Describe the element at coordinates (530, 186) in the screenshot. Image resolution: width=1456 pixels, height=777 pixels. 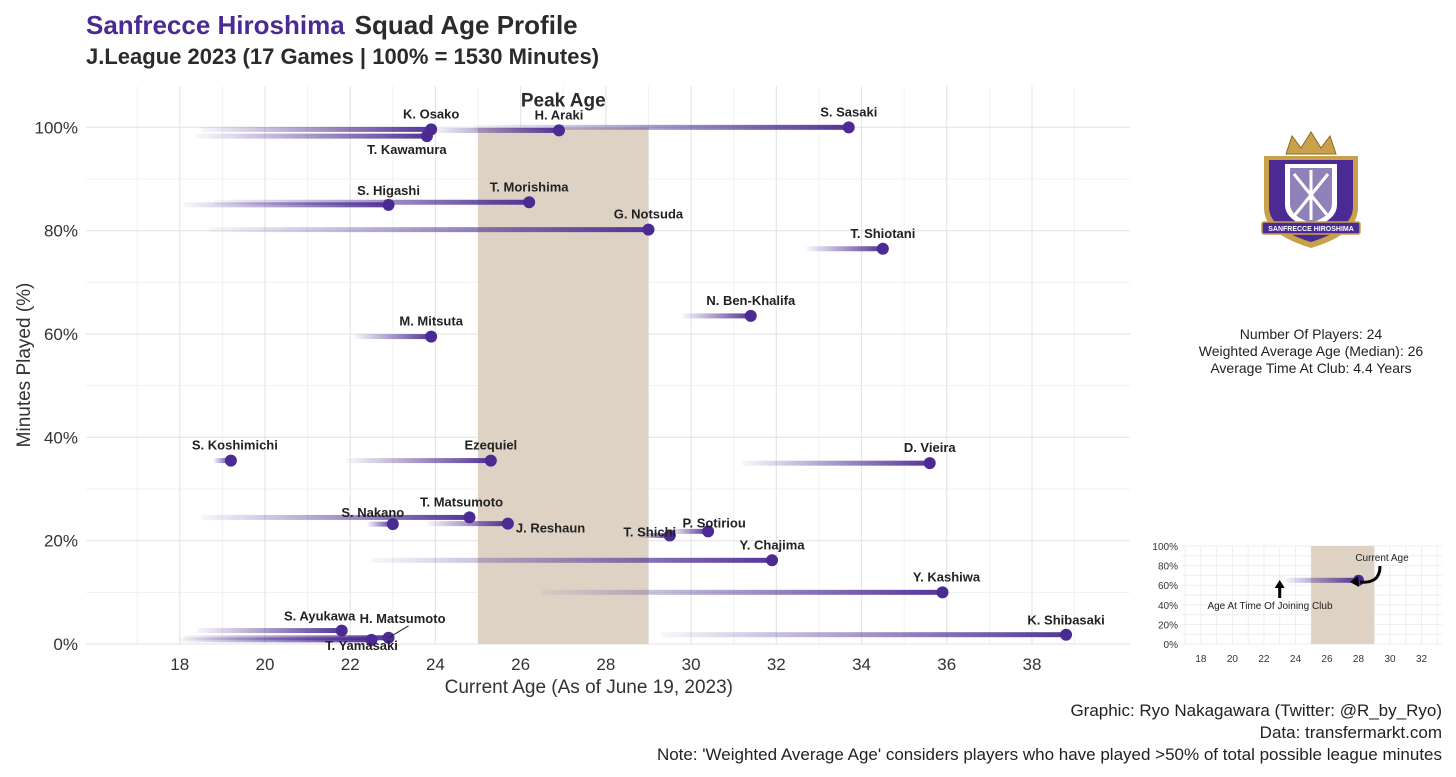
I see `player-label: T. Morishima` at that location.